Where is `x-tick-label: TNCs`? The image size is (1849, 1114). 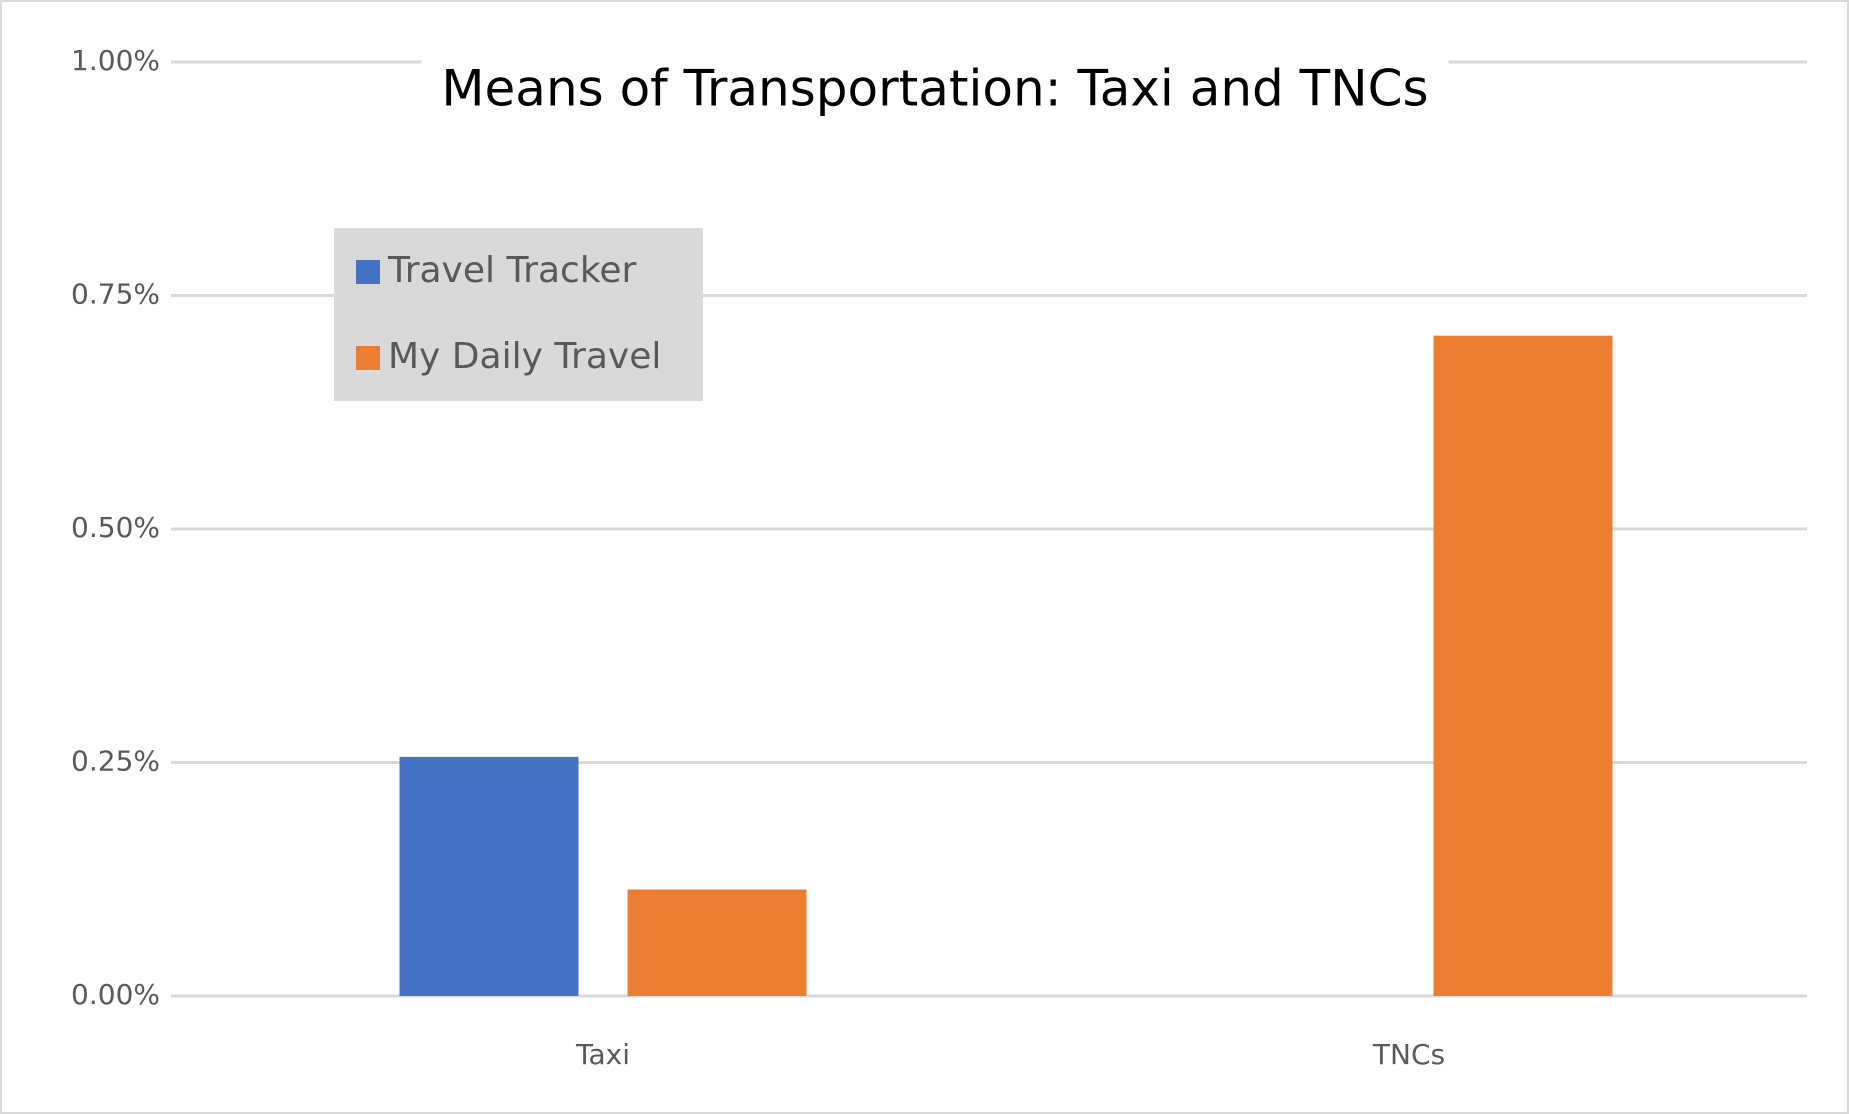
x-tick-label: TNCs is located at coordinates (1408, 1054).